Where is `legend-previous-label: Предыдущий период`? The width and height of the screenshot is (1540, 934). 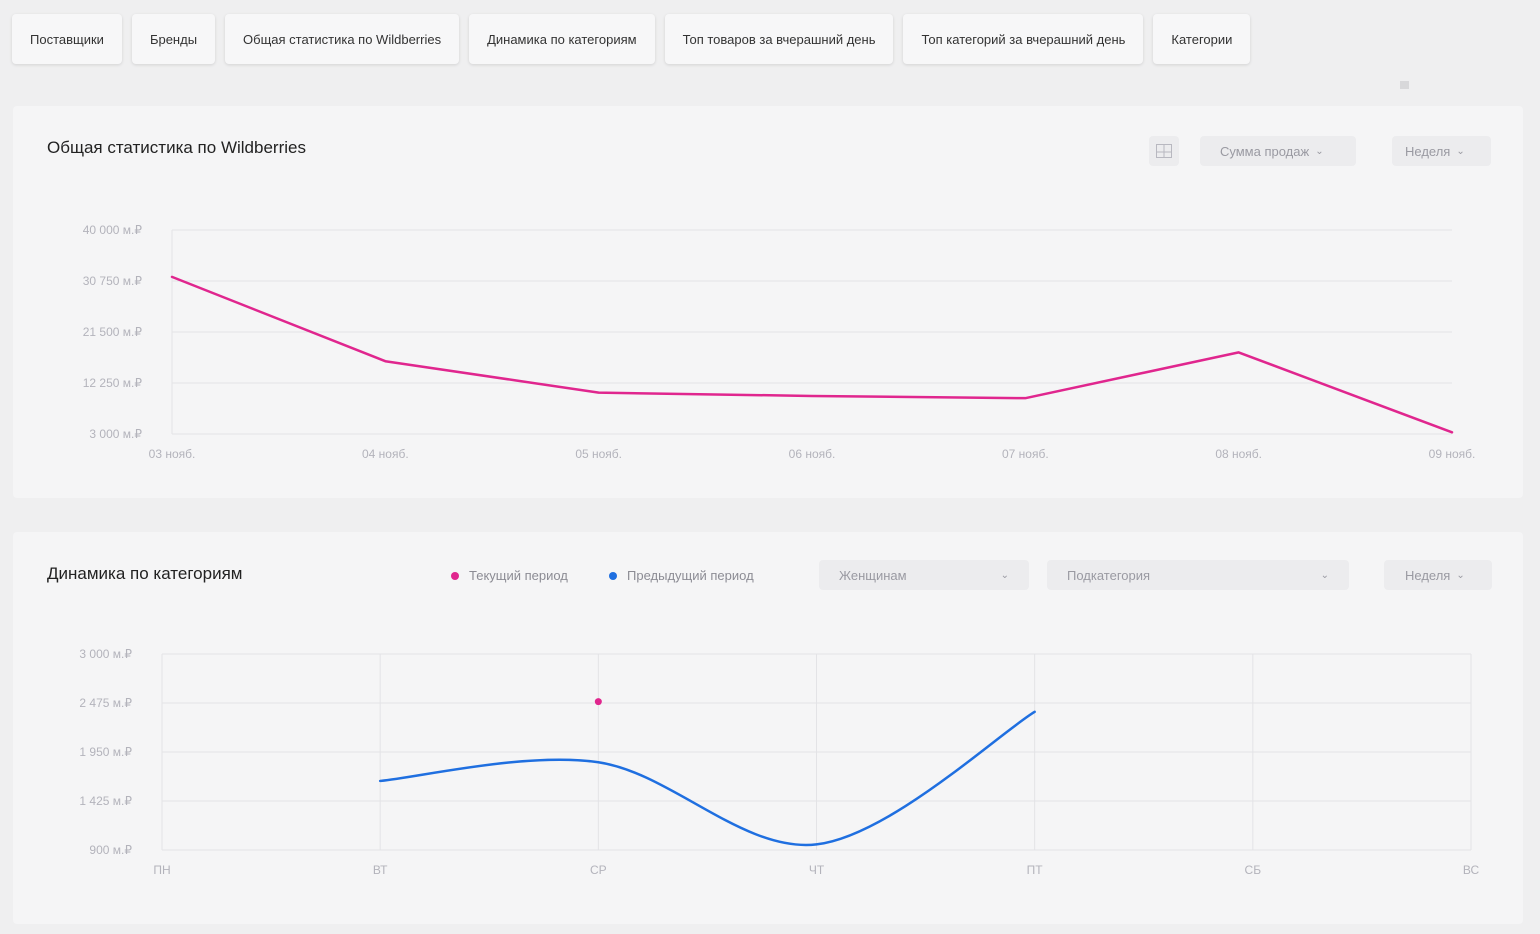 legend-previous-label: Предыдущий период is located at coordinates (690, 575).